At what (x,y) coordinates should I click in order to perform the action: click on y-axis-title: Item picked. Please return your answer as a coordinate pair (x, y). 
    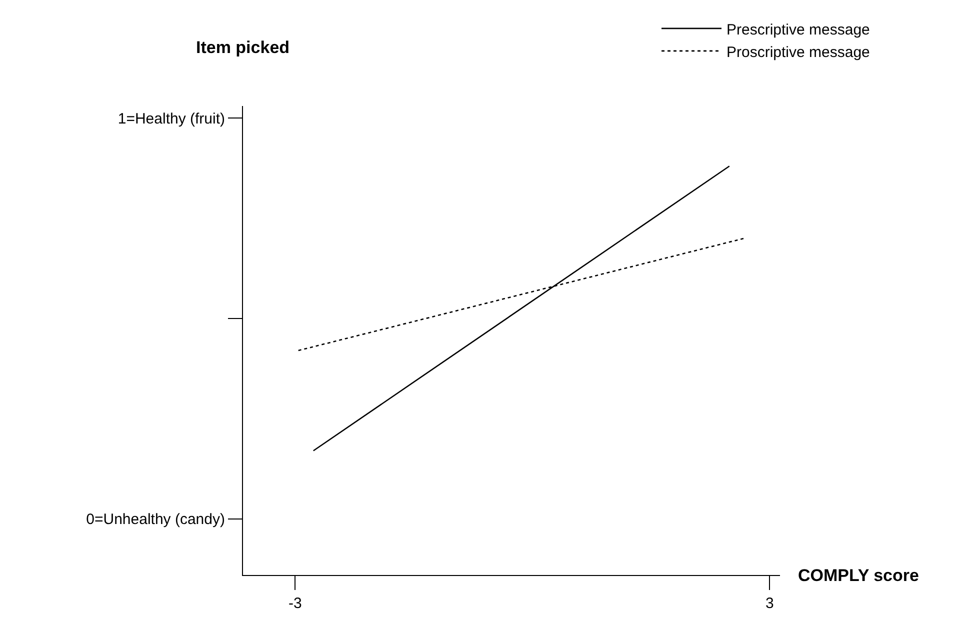
    Looking at the image, I should click on (243, 47).